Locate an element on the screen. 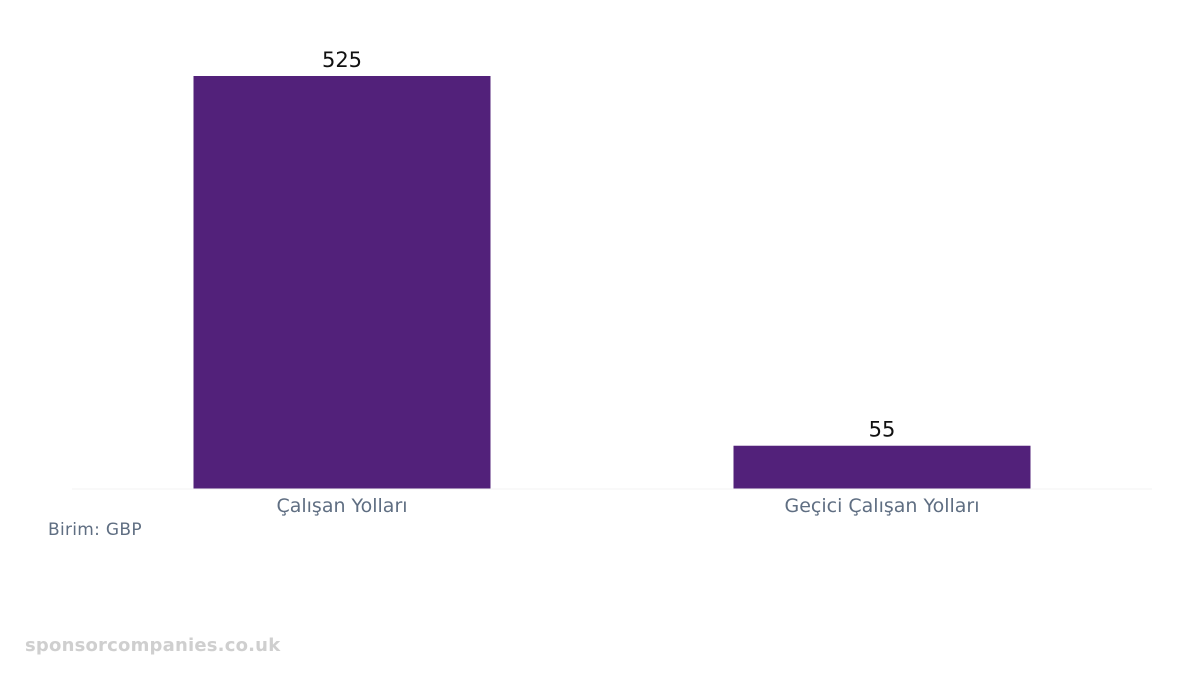  watermark: sponsorcompanies.co.uk is located at coordinates (153, 645).